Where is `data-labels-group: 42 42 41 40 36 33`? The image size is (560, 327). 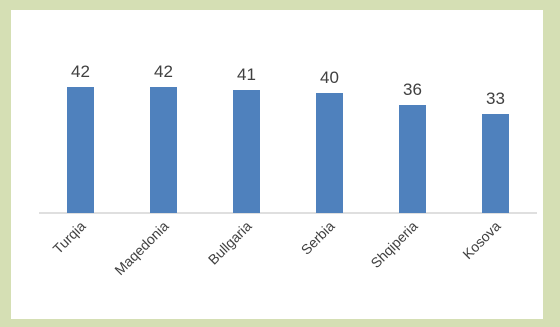 data-labels-group: 42 42 41 40 36 33 is located at coordinates (288, 85).